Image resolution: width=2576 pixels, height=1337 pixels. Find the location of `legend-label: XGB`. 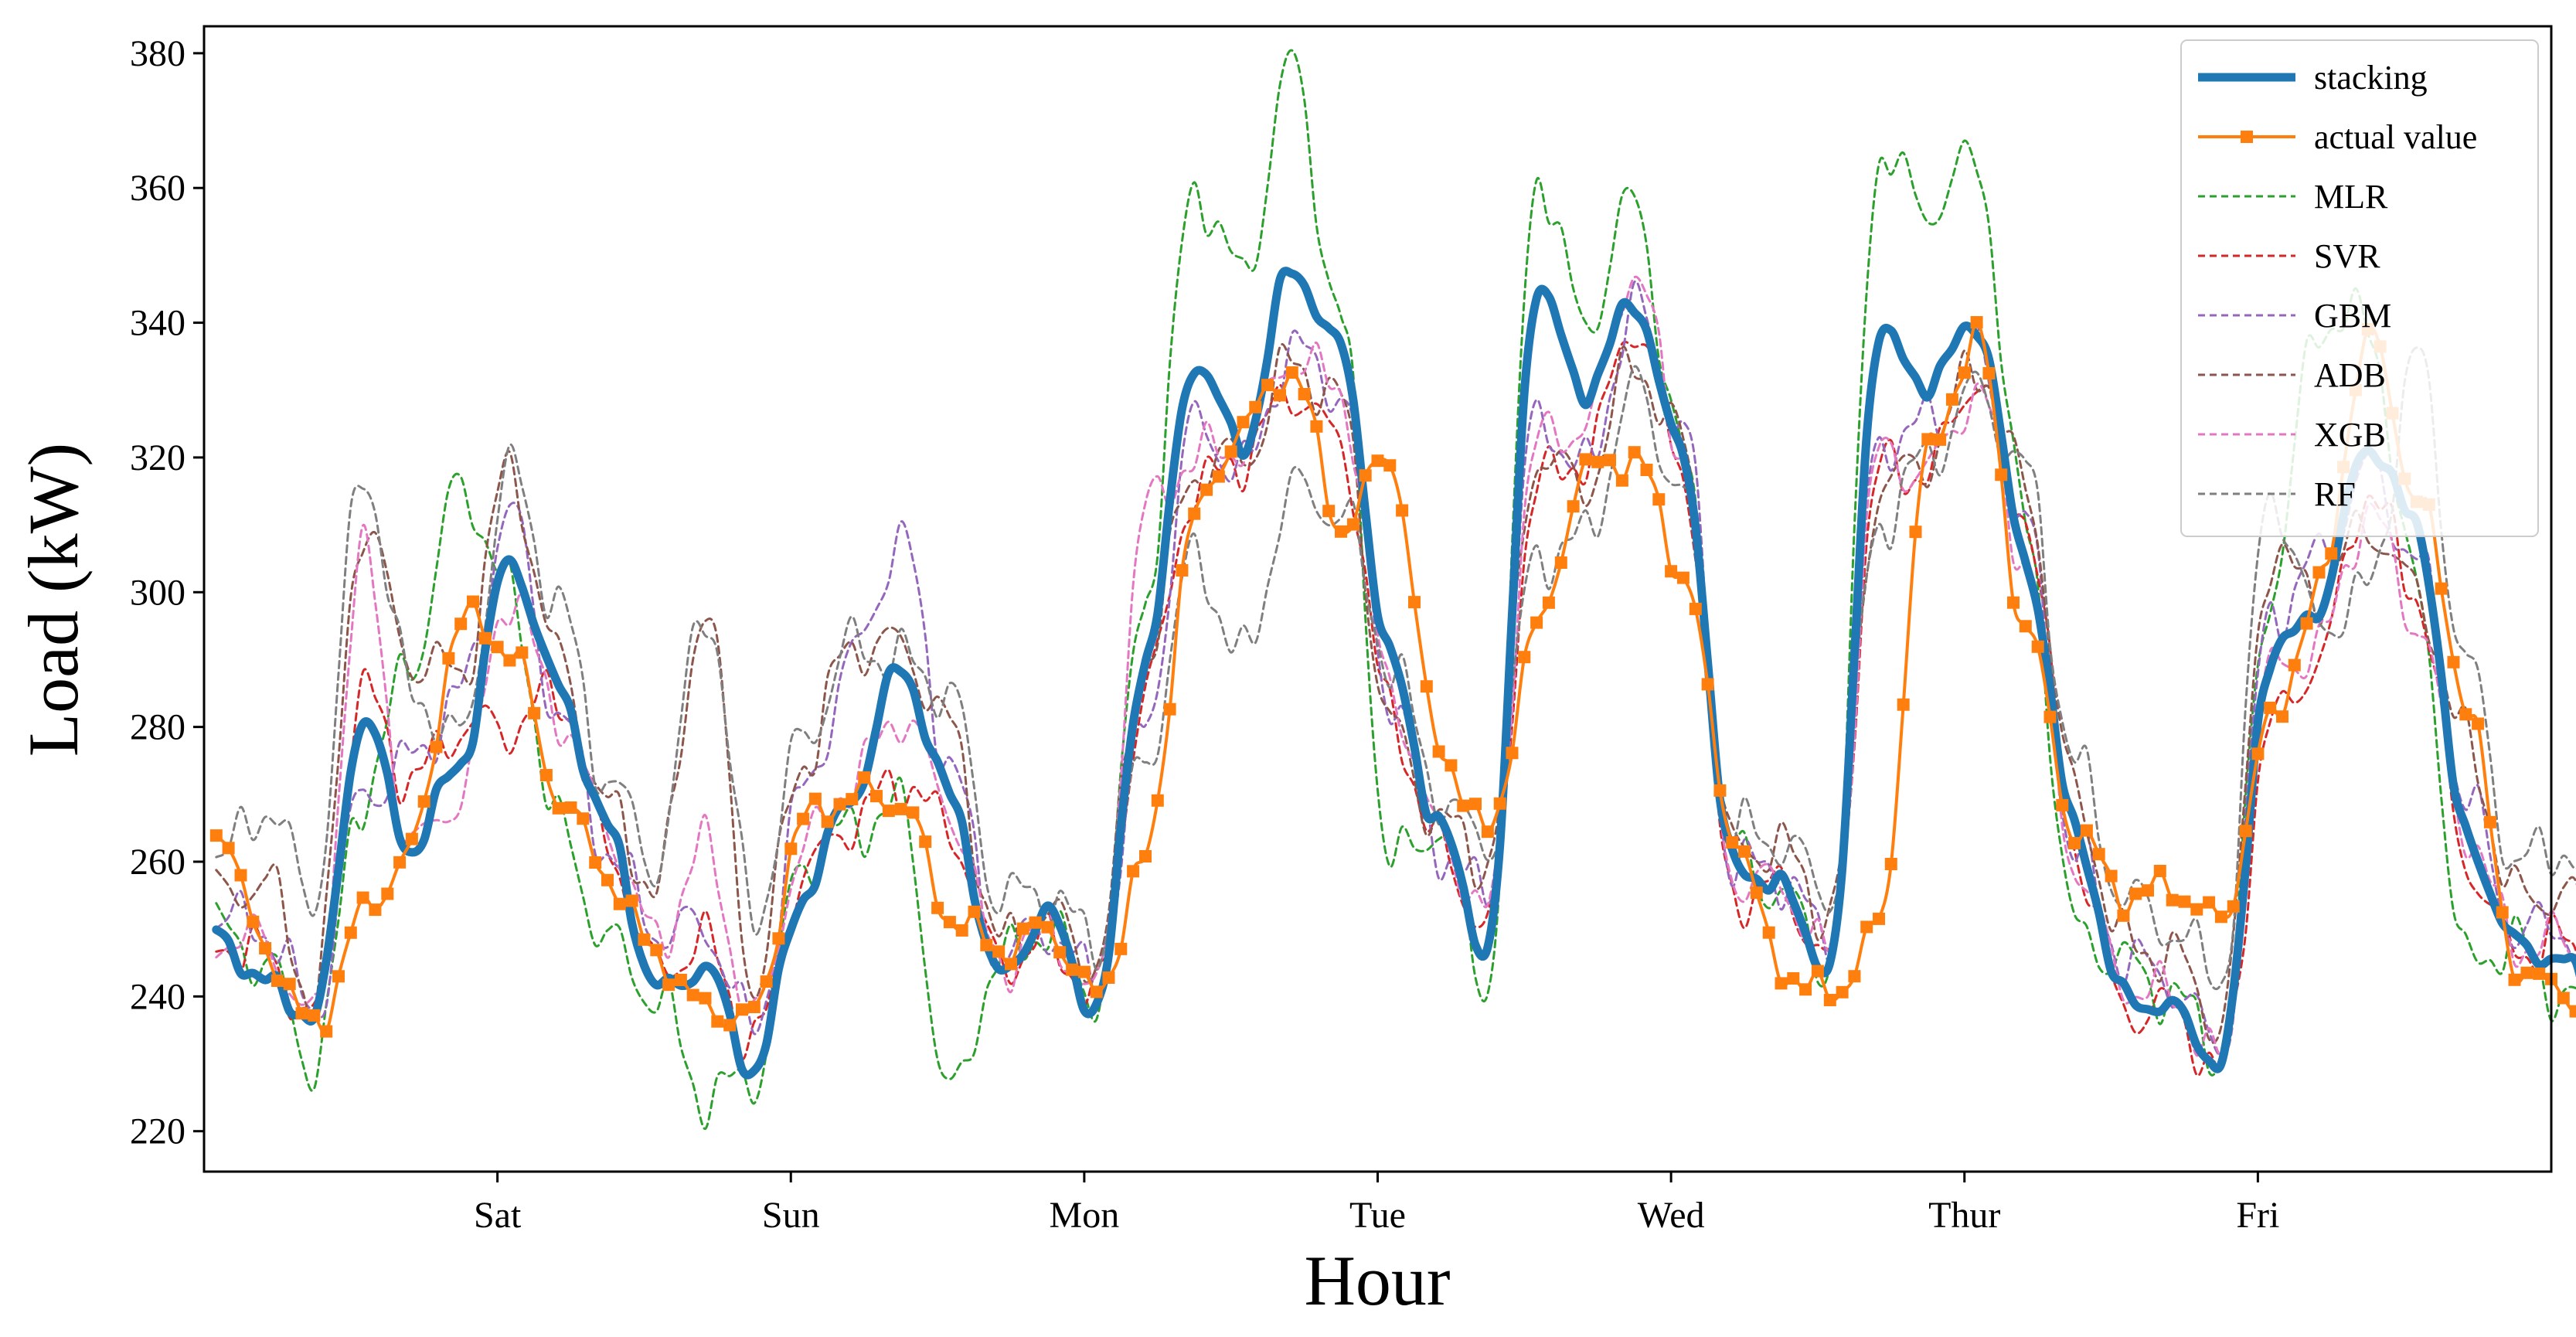

legend-label: XGB is located at coordinates (2350, 435).